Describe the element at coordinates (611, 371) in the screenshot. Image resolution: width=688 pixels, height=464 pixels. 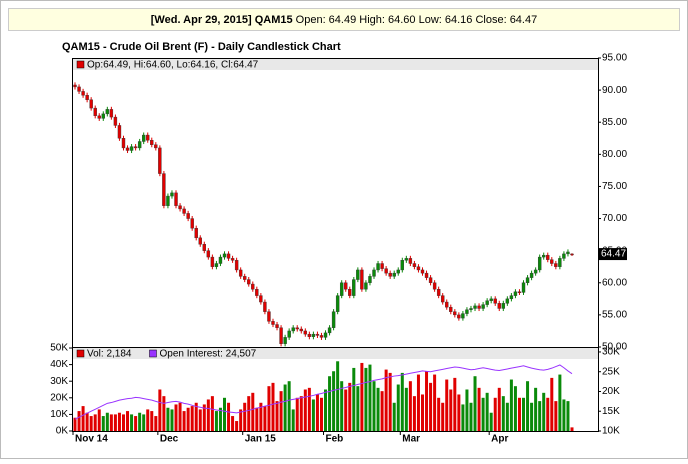
I see `y2-tick-label: 25K` at that location.